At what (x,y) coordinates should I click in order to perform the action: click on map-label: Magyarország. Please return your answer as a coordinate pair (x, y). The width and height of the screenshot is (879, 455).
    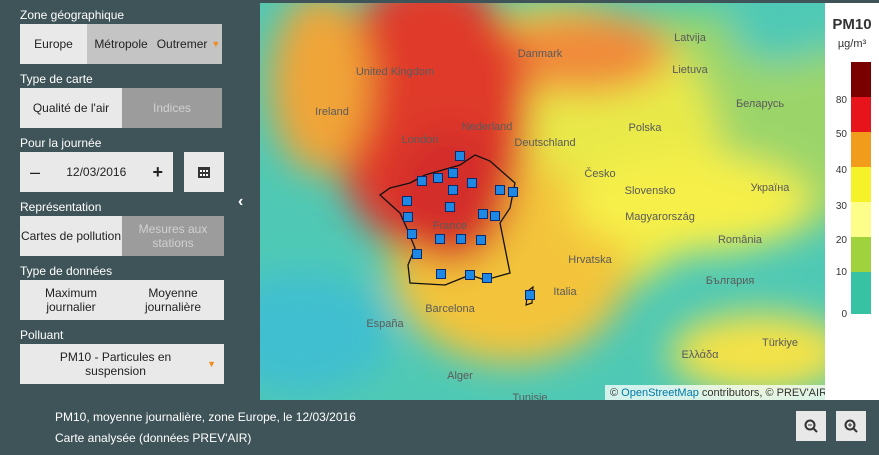
    Looking at the image, I should click on (660, 217).